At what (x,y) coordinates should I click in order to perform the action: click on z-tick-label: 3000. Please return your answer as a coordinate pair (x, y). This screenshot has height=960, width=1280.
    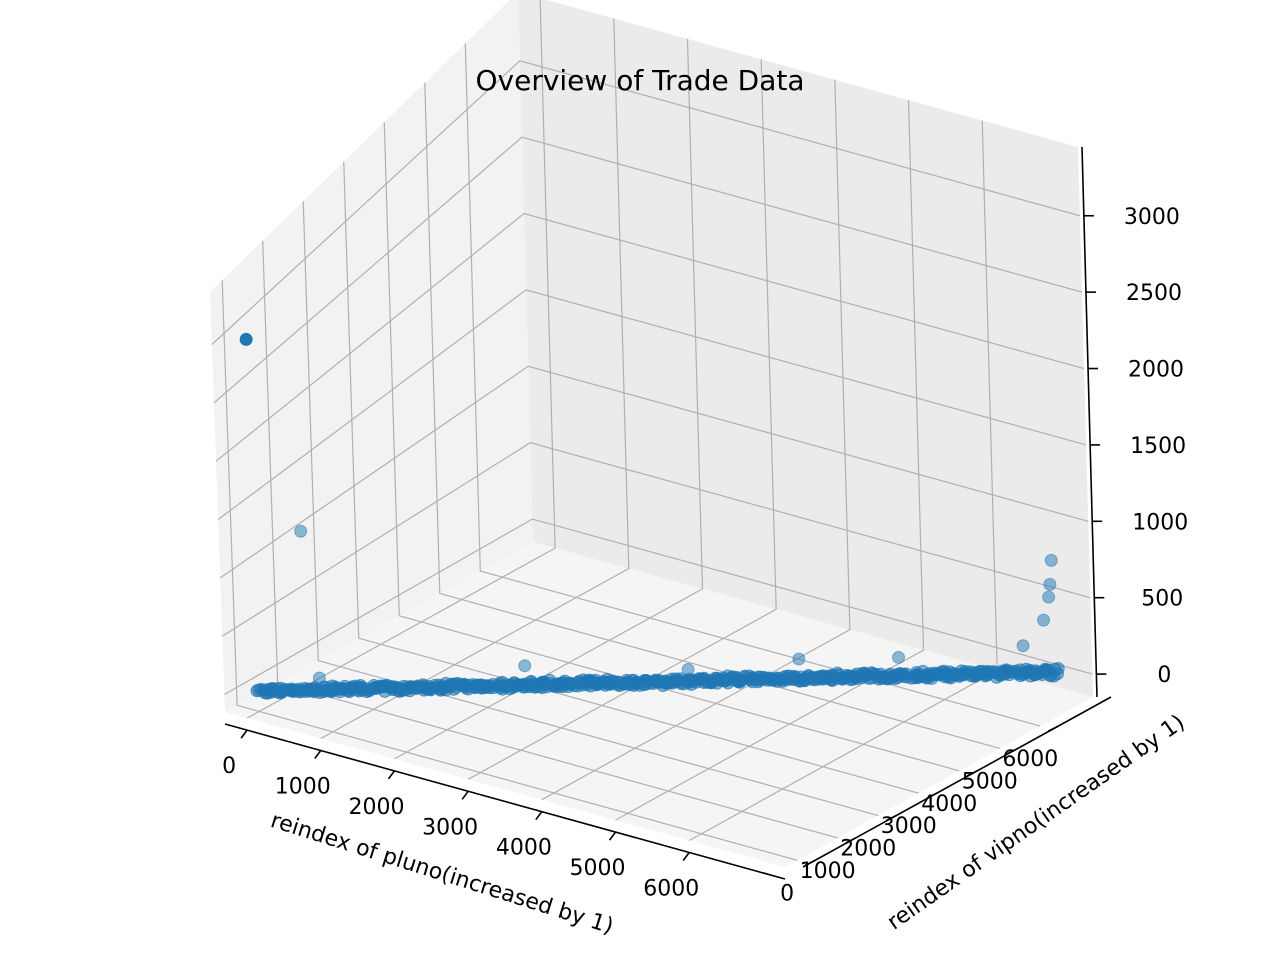
    Looking at the image, I should click on (1152, 217).